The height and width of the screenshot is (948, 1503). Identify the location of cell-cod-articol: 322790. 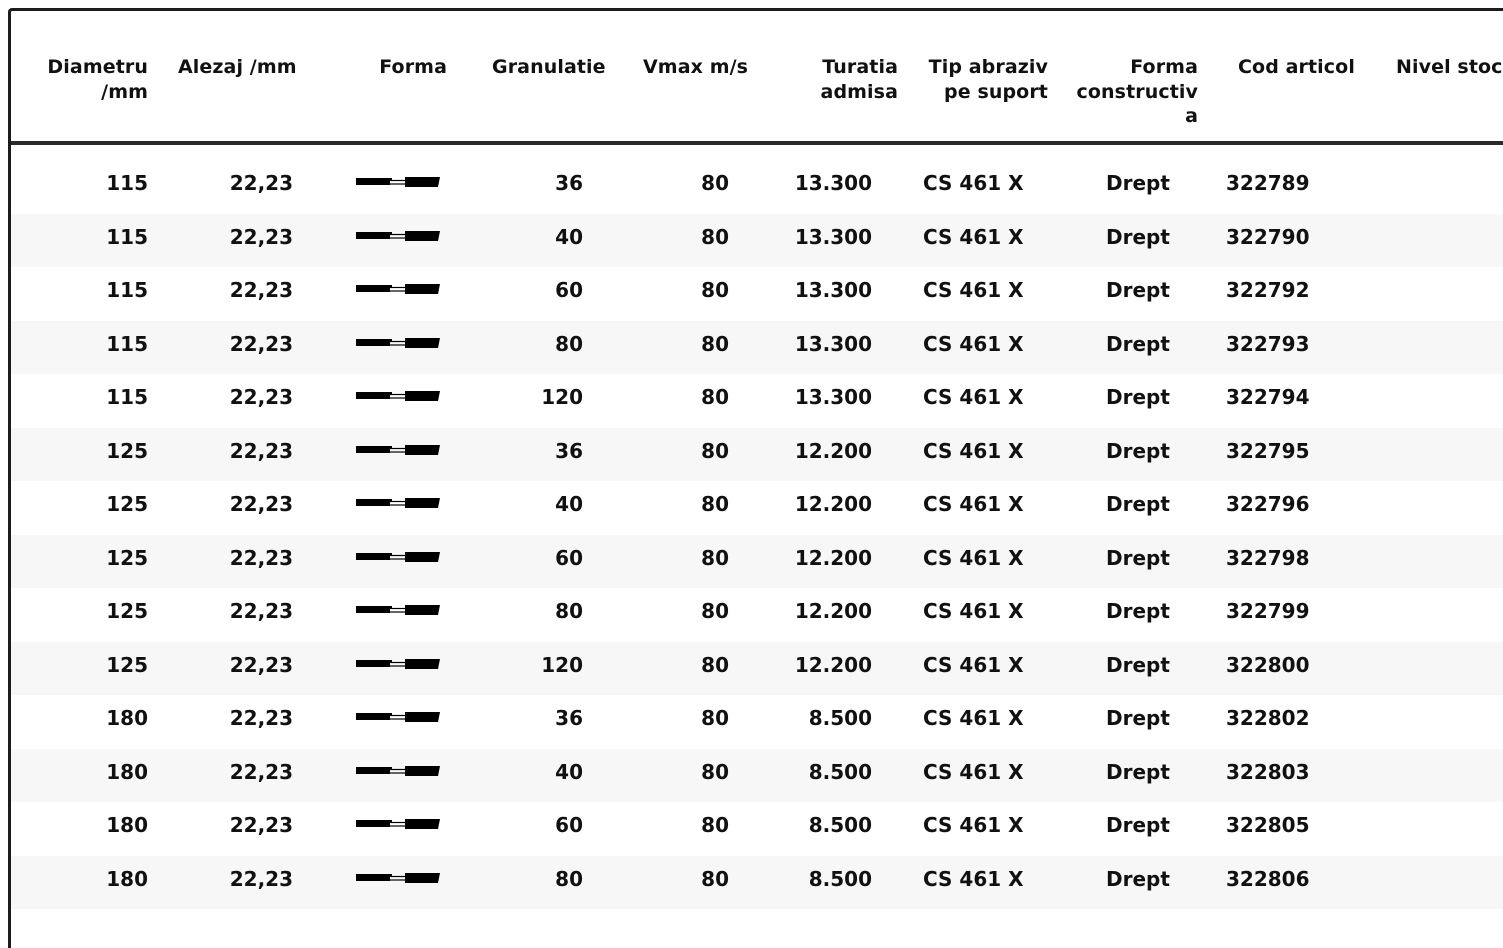
(1268, 236).